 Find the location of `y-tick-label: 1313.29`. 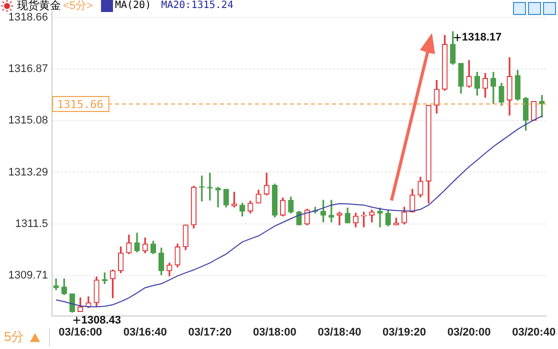

y-tick-label: 1313.29 is located at coordinates (28, 172).